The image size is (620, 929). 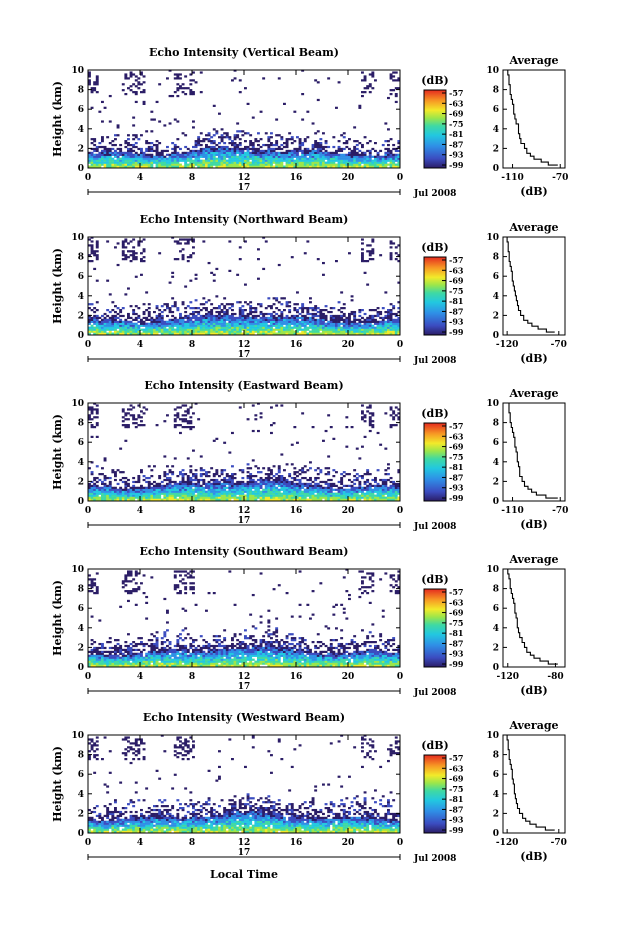 I want to click on panel-title: Echo Intensity (Southward Beam), so click(x=244, y=551).